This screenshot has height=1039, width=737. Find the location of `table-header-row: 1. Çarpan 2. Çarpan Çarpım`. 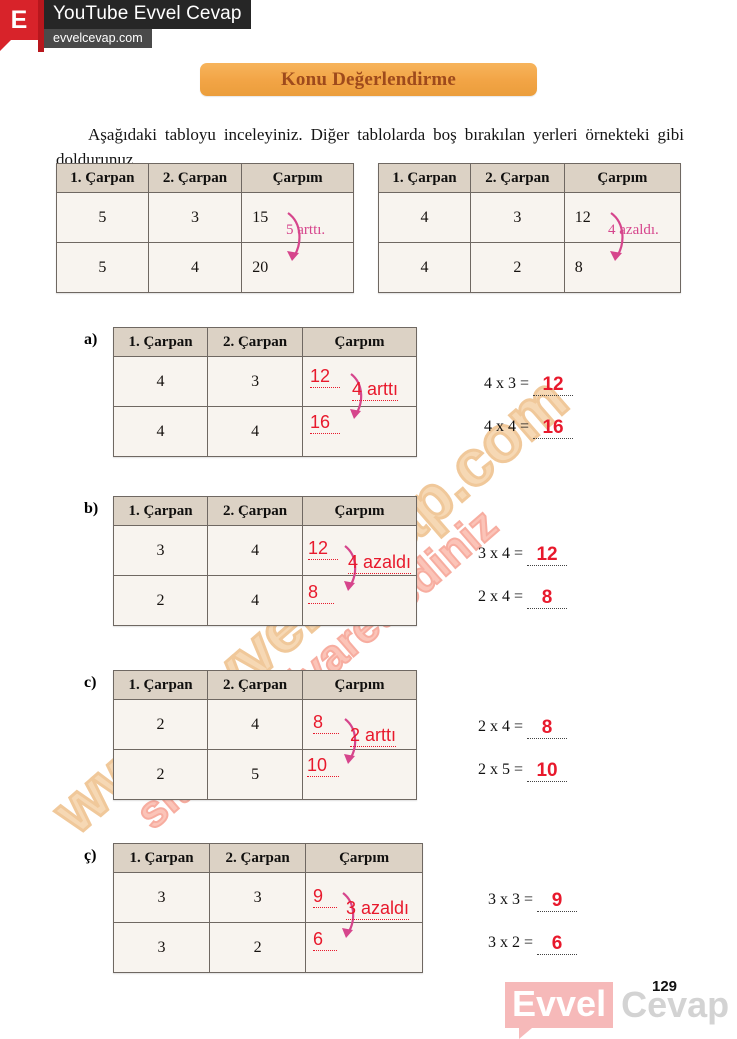

table-header-row: 1. Çarpan 2. Çarpan Çarpım is located at coordinates (264, 511).